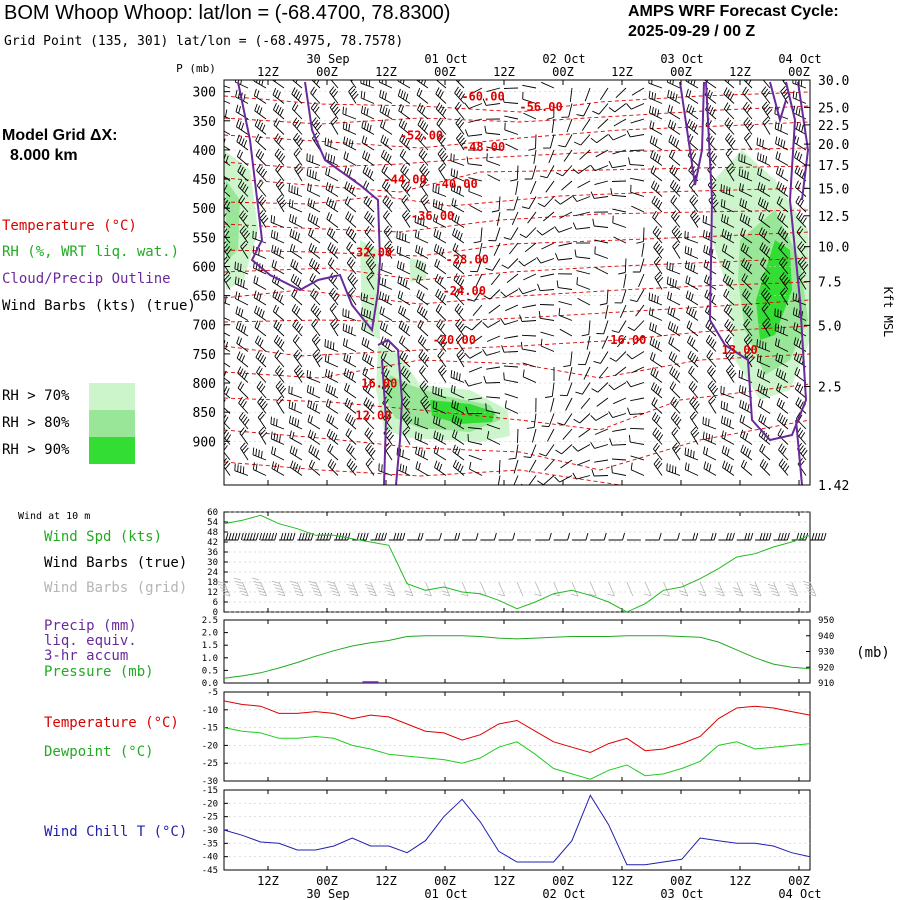  I want to click on height-tick-label: 22.5, so click(833, 126).